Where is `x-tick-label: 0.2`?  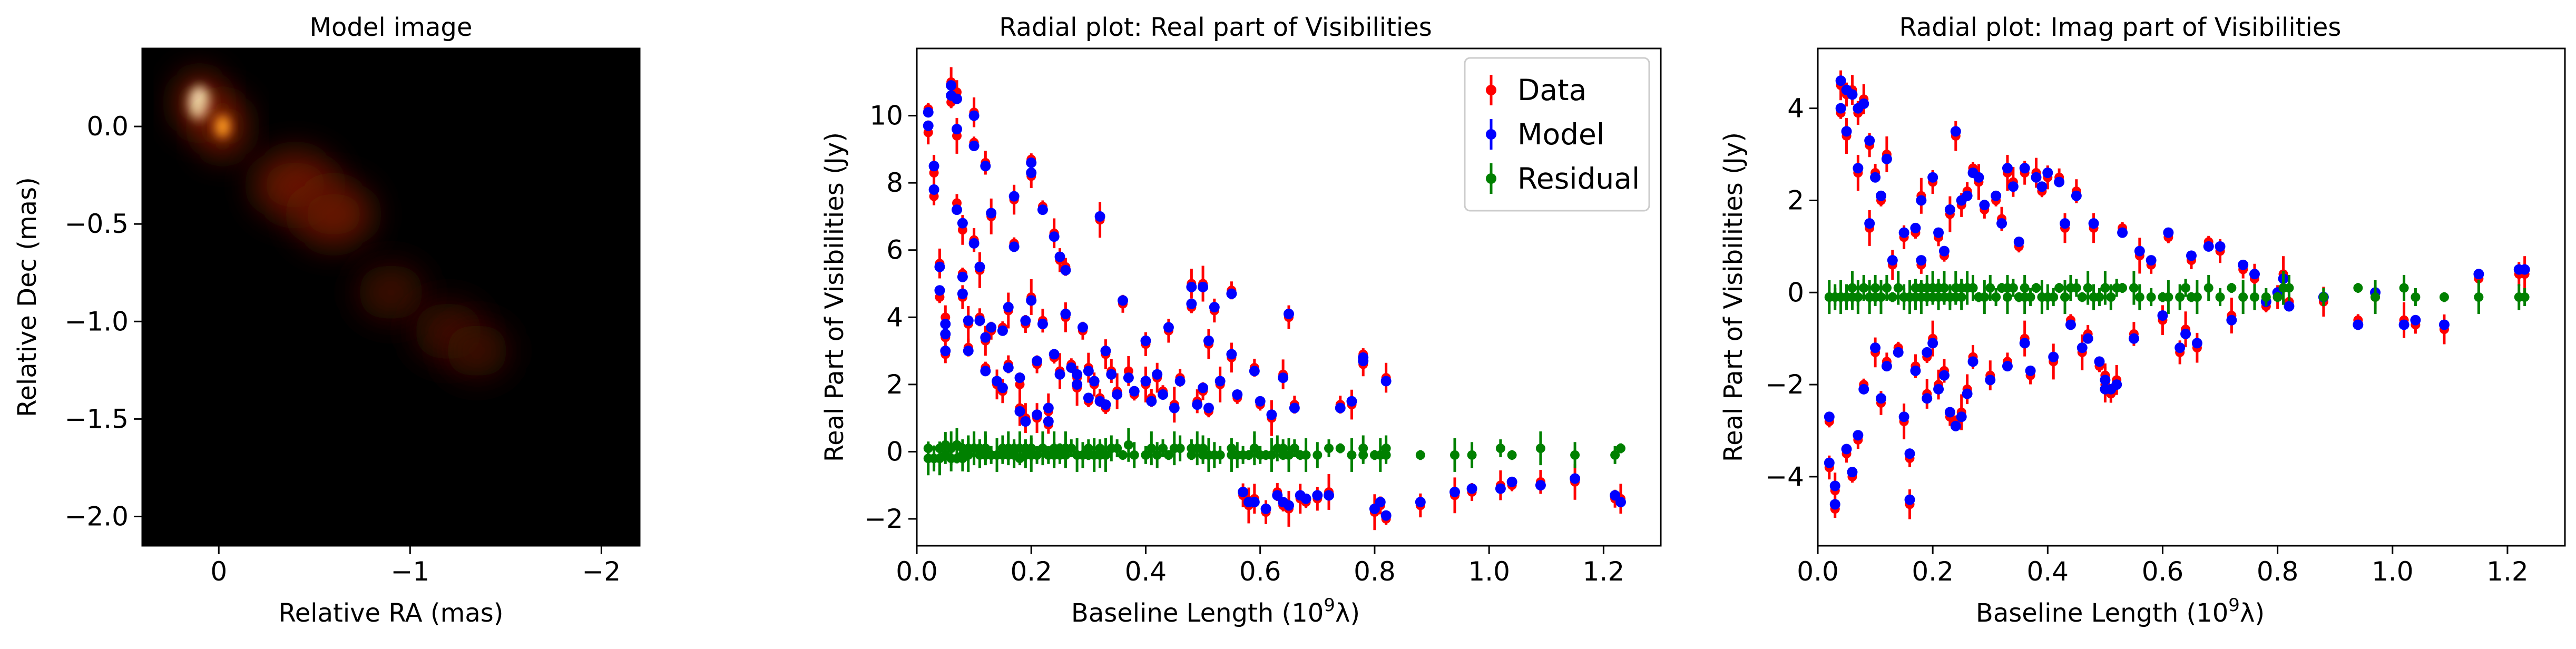 x-tick-label: 0.2 is located at coordinates (1031, 571).